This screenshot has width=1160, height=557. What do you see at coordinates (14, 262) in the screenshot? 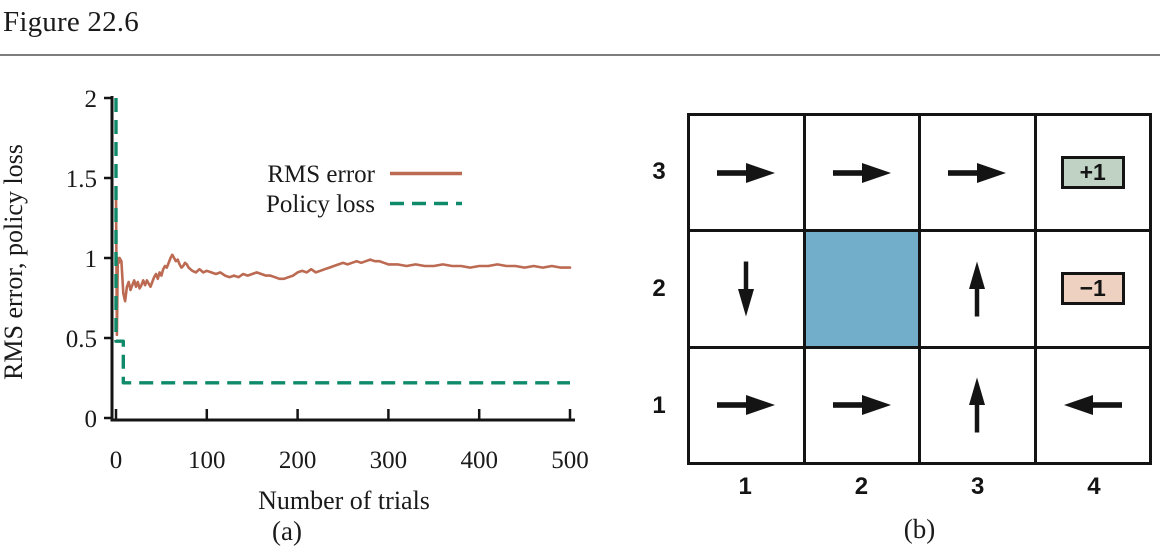
I see `y-axis-label: RMS error, policy loss` at bounding box center [14, 262].